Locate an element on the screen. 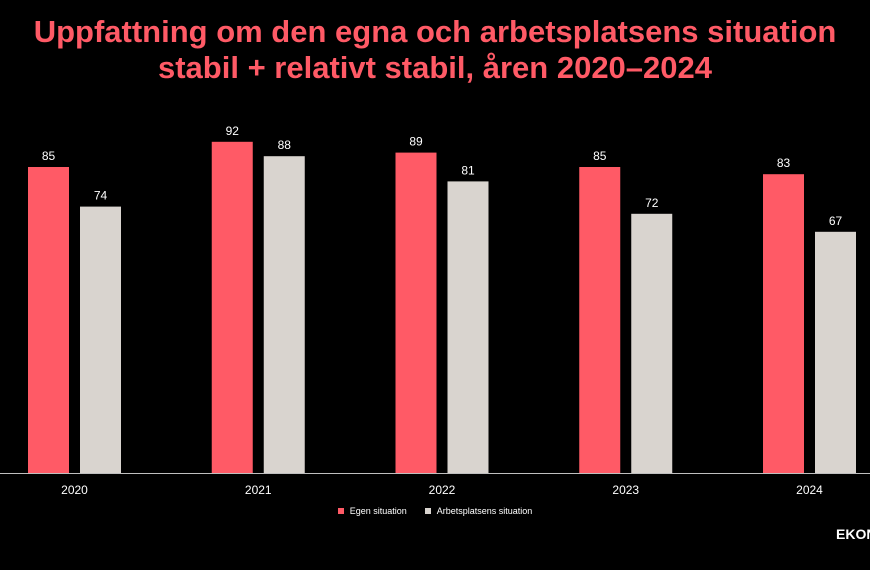 This screenshot has width=870, height=570. bar-arbetsplats-2024 is located at coordinates (835, 352).